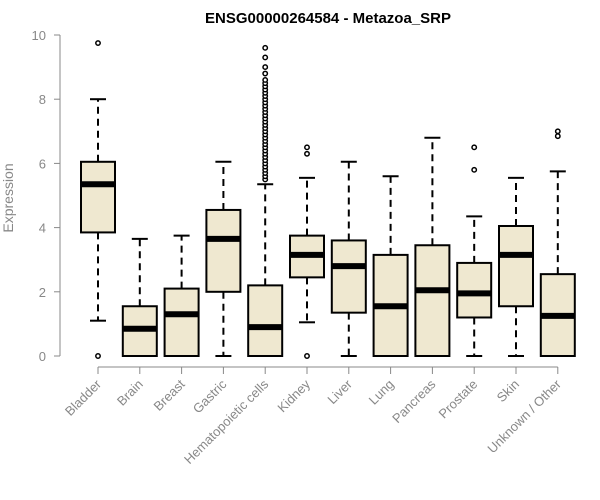  I want to click on y-tick-label: 8, so click(42, 99).